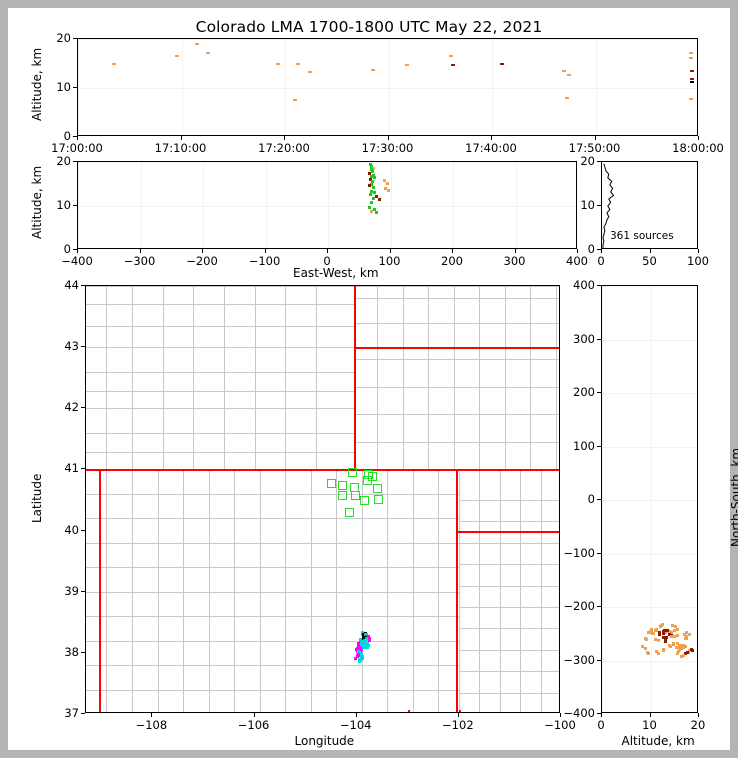 This screenshot has width=738, height=758. Describe the element at coordinates (698, 725) in the screenshot. I see `x-tick-label: 20` at that location.